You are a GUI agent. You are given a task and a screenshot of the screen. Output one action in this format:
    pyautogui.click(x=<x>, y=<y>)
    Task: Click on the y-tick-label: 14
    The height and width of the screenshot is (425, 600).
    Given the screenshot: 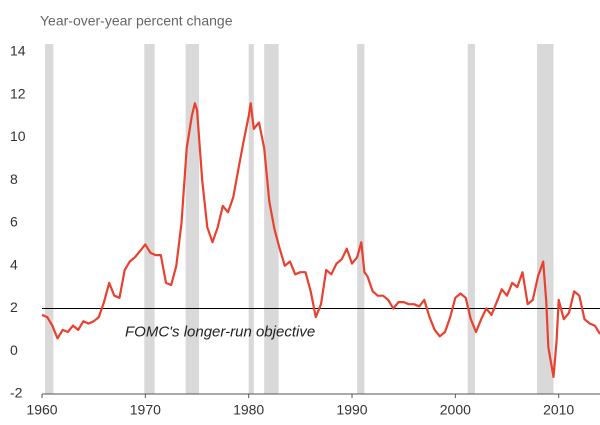 What is the action you would take?
    pyautogui.click(x=18, y=51)
    